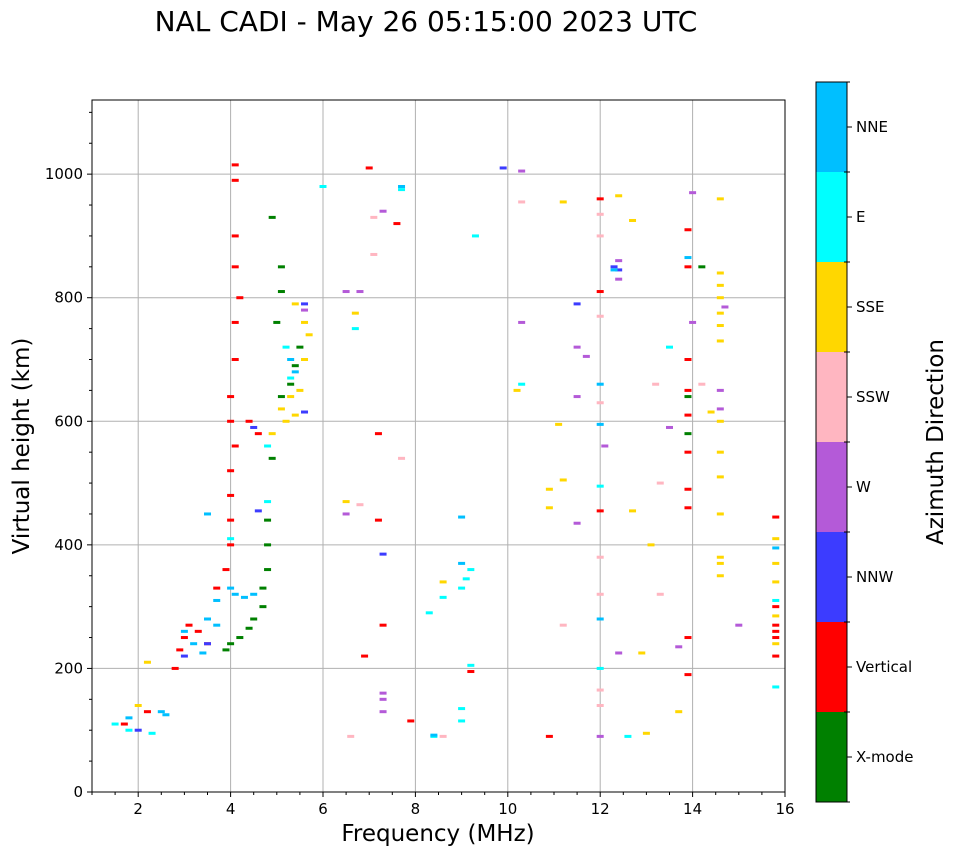 The height and width of the screenshot is (857, 958). What do you see at coordinates (872, 127) in the screenshot?
I see `colorbar-label: NNE` at bounding box center [872, 127].